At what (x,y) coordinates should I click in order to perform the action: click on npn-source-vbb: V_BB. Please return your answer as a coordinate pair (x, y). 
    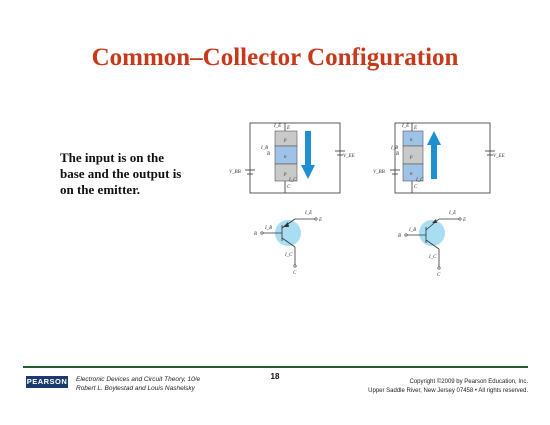
    Looking at the image, I should click on (379, 172).